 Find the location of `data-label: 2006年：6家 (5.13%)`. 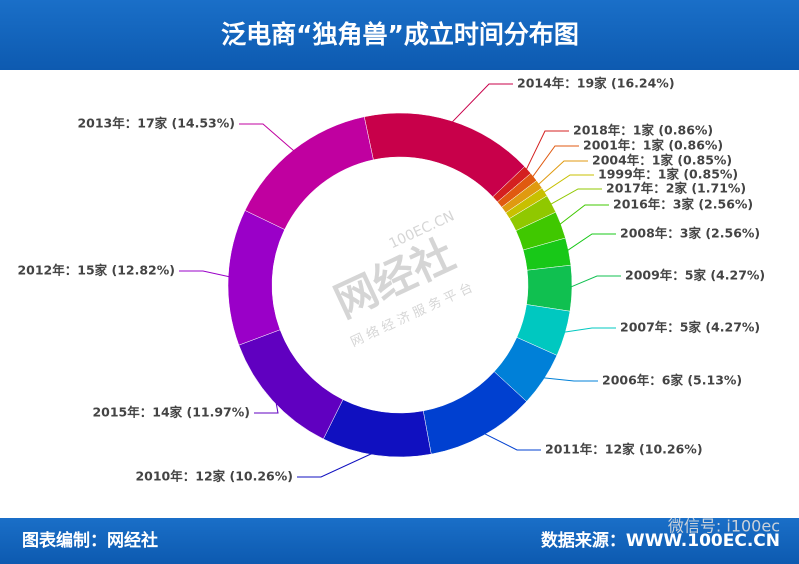

data-label: 2006年：6家 (5.13%) is located at coordinates (672, 380).